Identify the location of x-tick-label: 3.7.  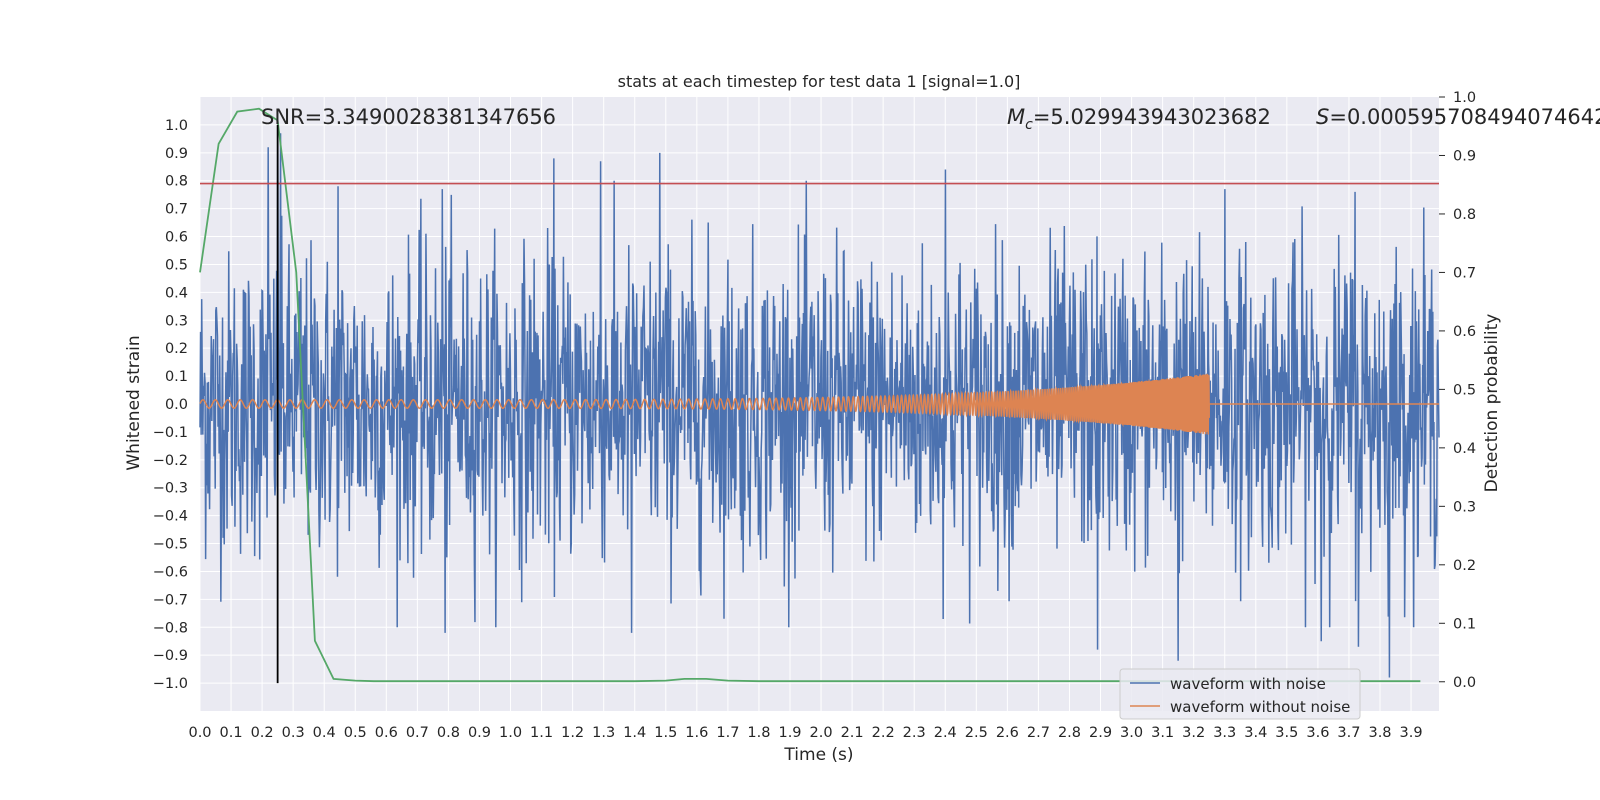
(1348, 733).